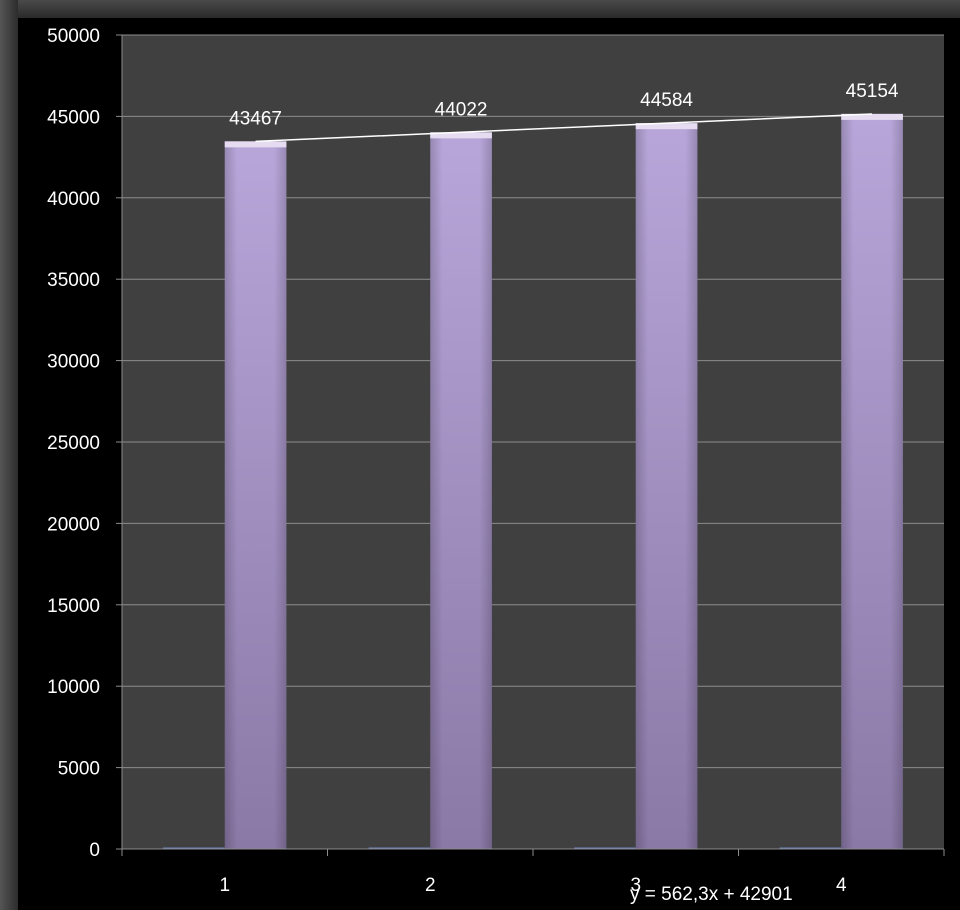 The width and height of the screenshot is (960, 910). Describe the element at coordinates (841, 885) in the screenshot. I see `x-tick-label: 4` at that location.